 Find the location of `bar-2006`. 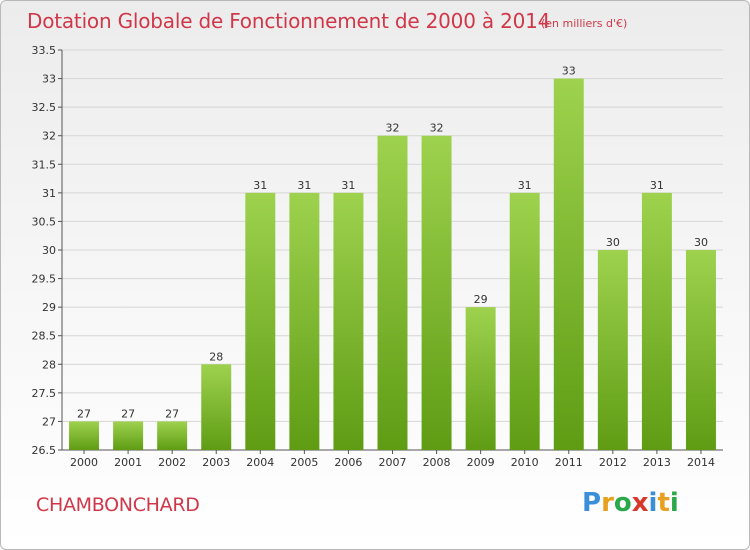

bar-2006 is located at coordinates (348, 321).